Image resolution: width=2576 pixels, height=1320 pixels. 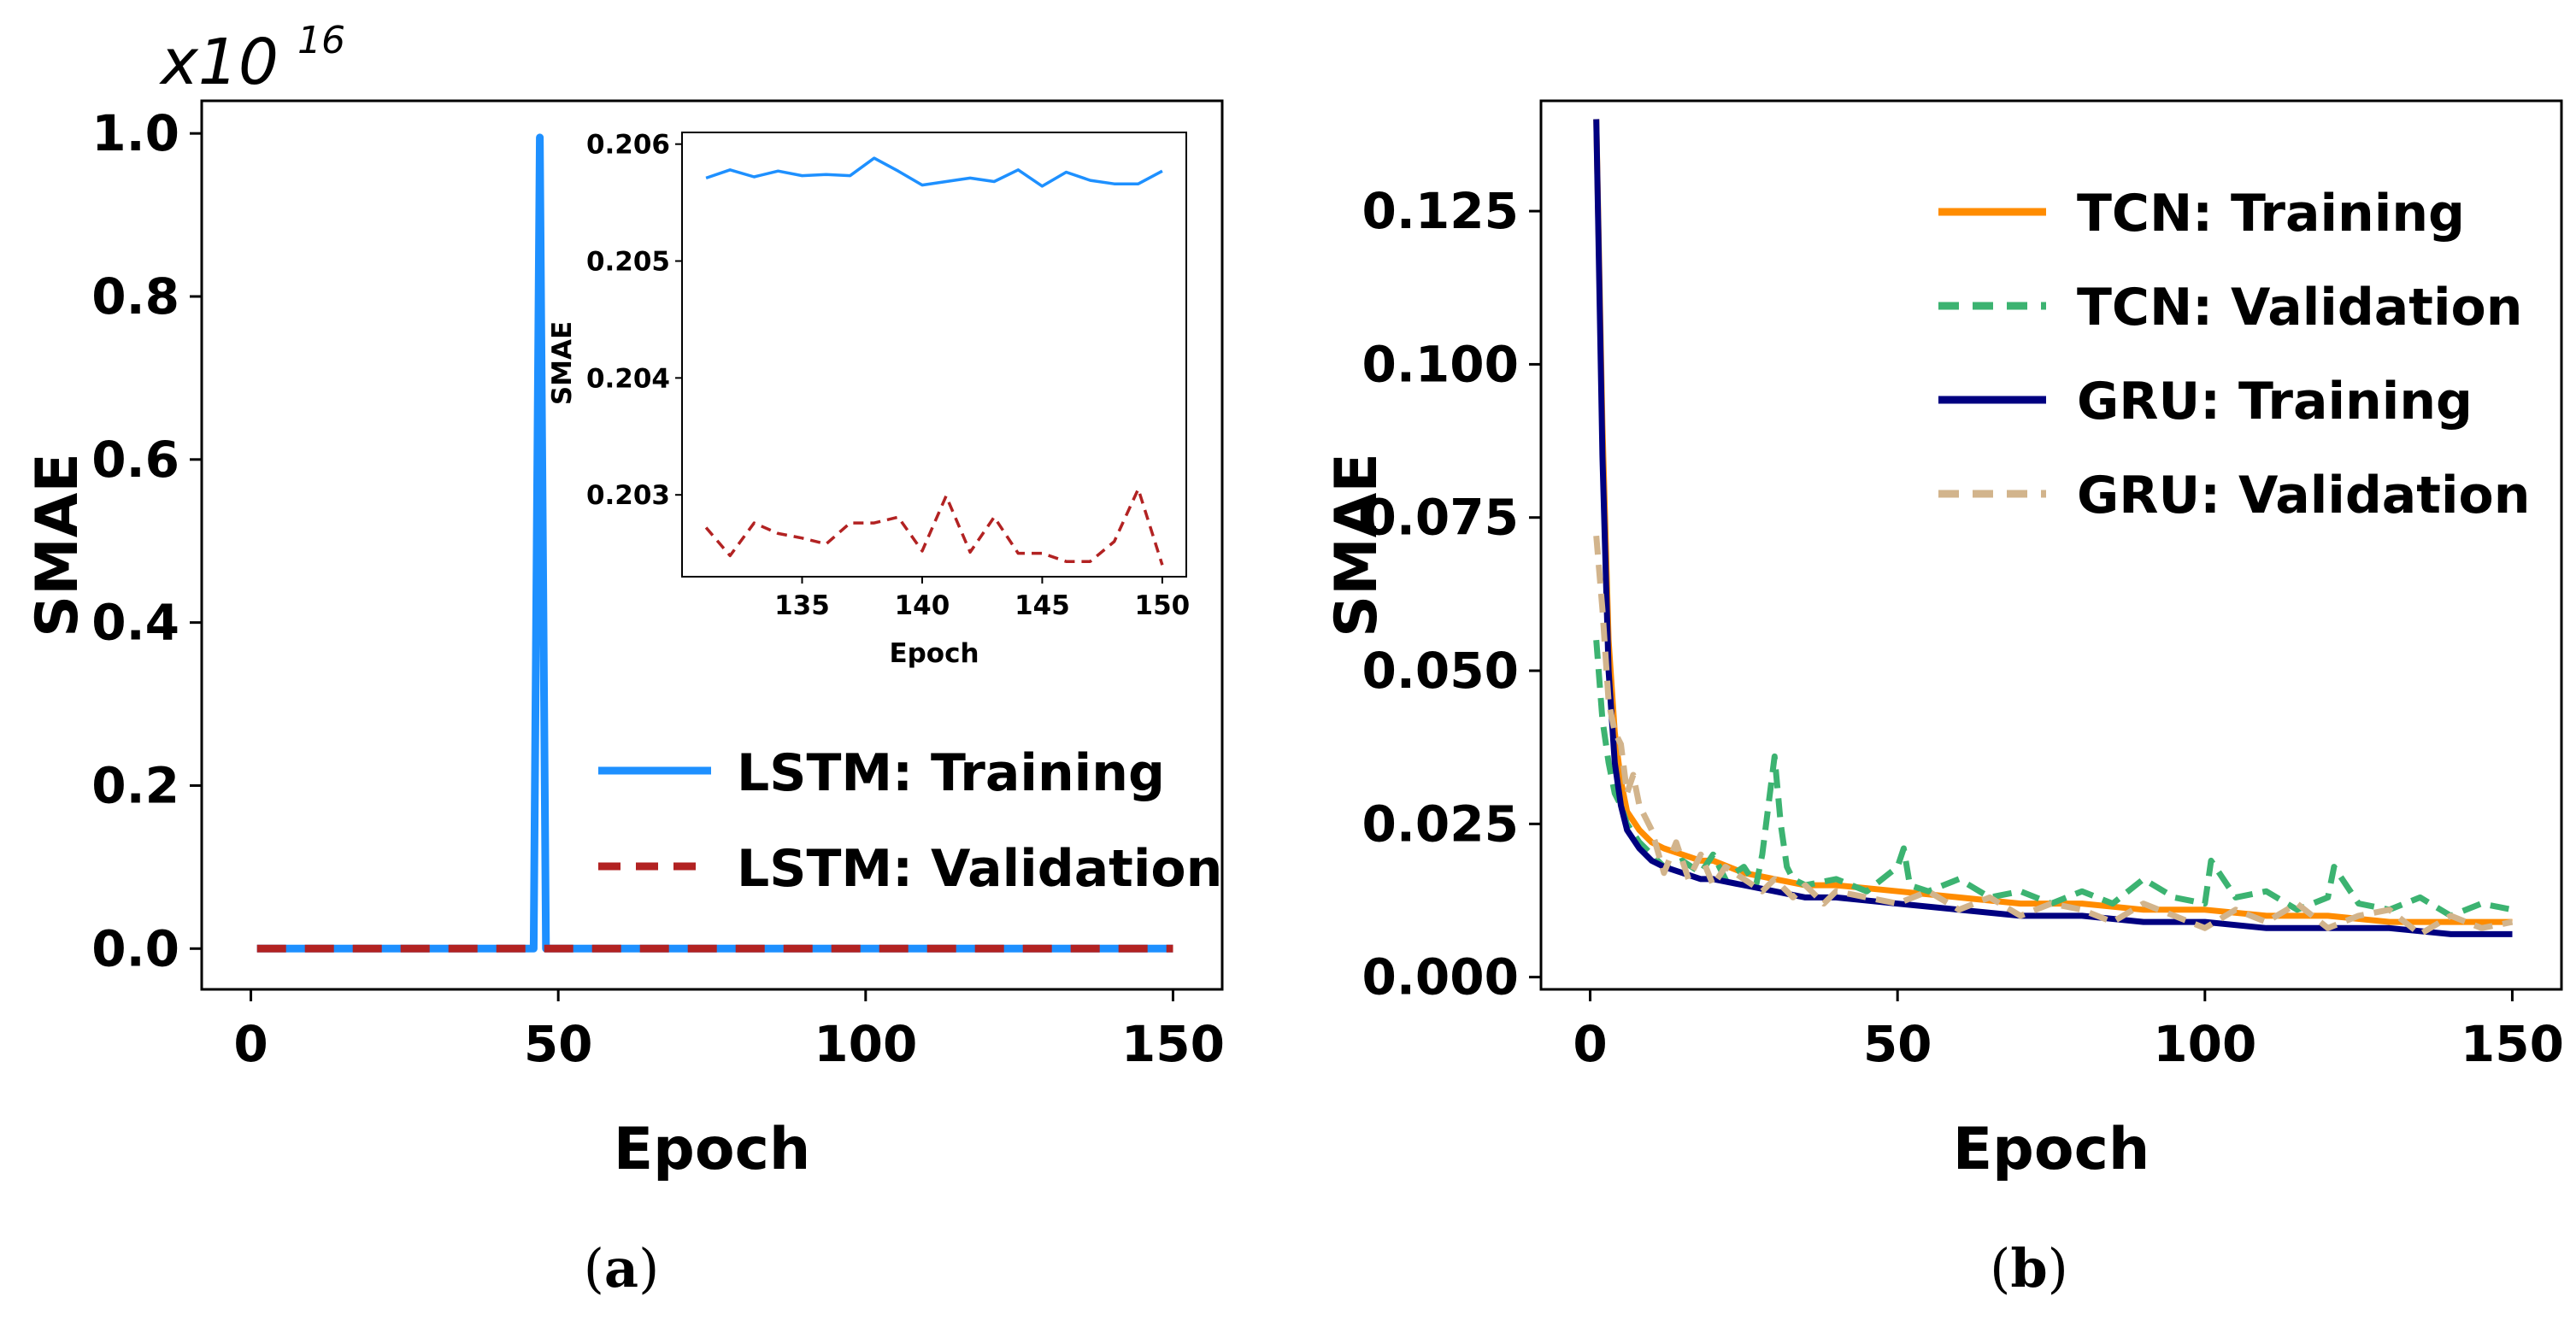 What do you see at coordinates (2275, 401) in the screenshot?
I see `legend-label-gru-training: GRU: Training` at bounding box center [2275, 401].